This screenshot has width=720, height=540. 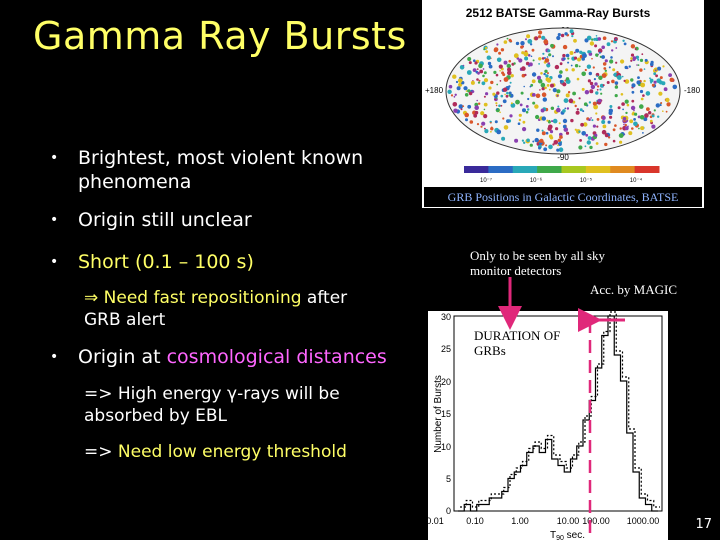 I want to click on magic-note: Acc. by MAGIC, so click(x=634, y=289).